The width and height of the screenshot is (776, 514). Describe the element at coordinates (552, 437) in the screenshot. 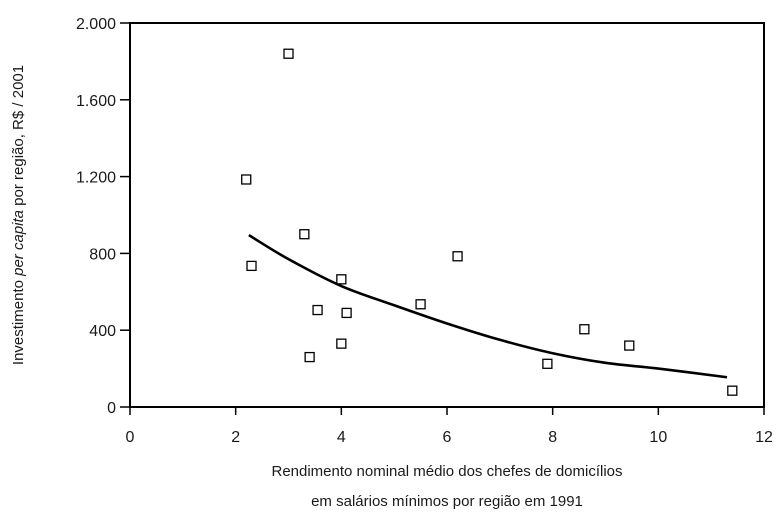

I see `x-tick-label: 8` at that location.